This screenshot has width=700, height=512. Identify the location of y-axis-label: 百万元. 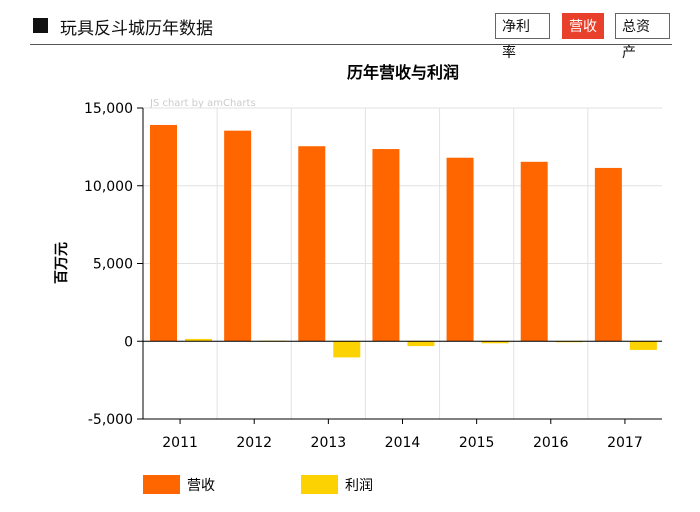
(62, 263).